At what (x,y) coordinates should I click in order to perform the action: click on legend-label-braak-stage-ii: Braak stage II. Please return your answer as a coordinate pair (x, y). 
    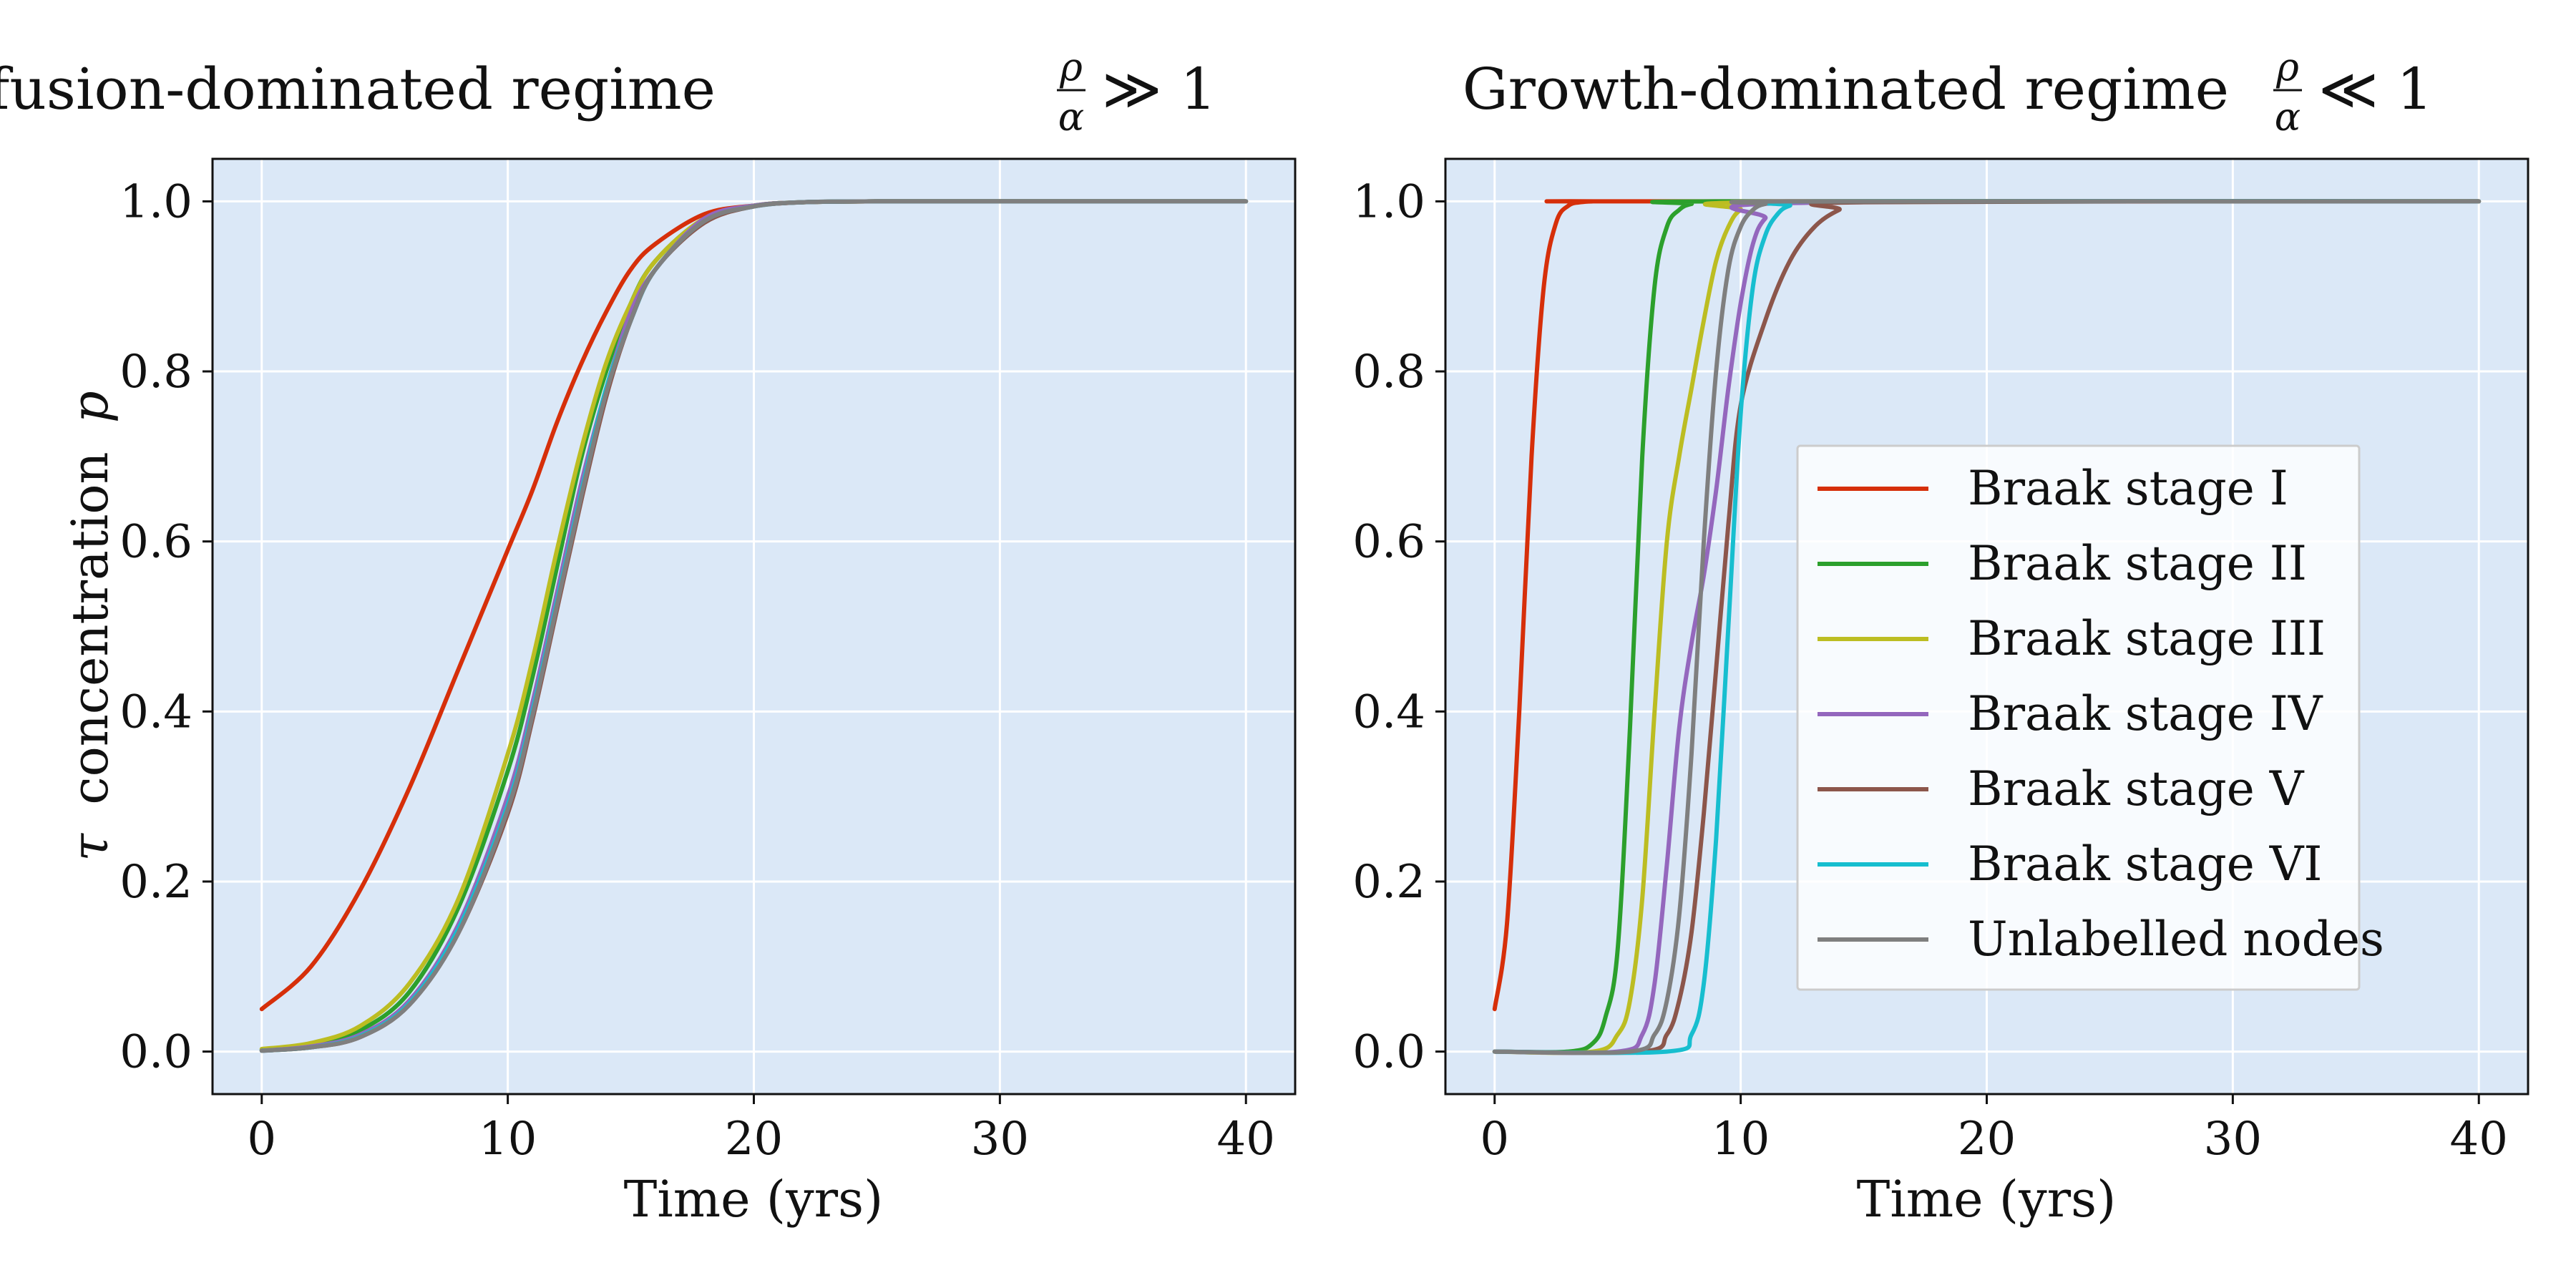
    Looking at the image, I should click on (2137, 563).